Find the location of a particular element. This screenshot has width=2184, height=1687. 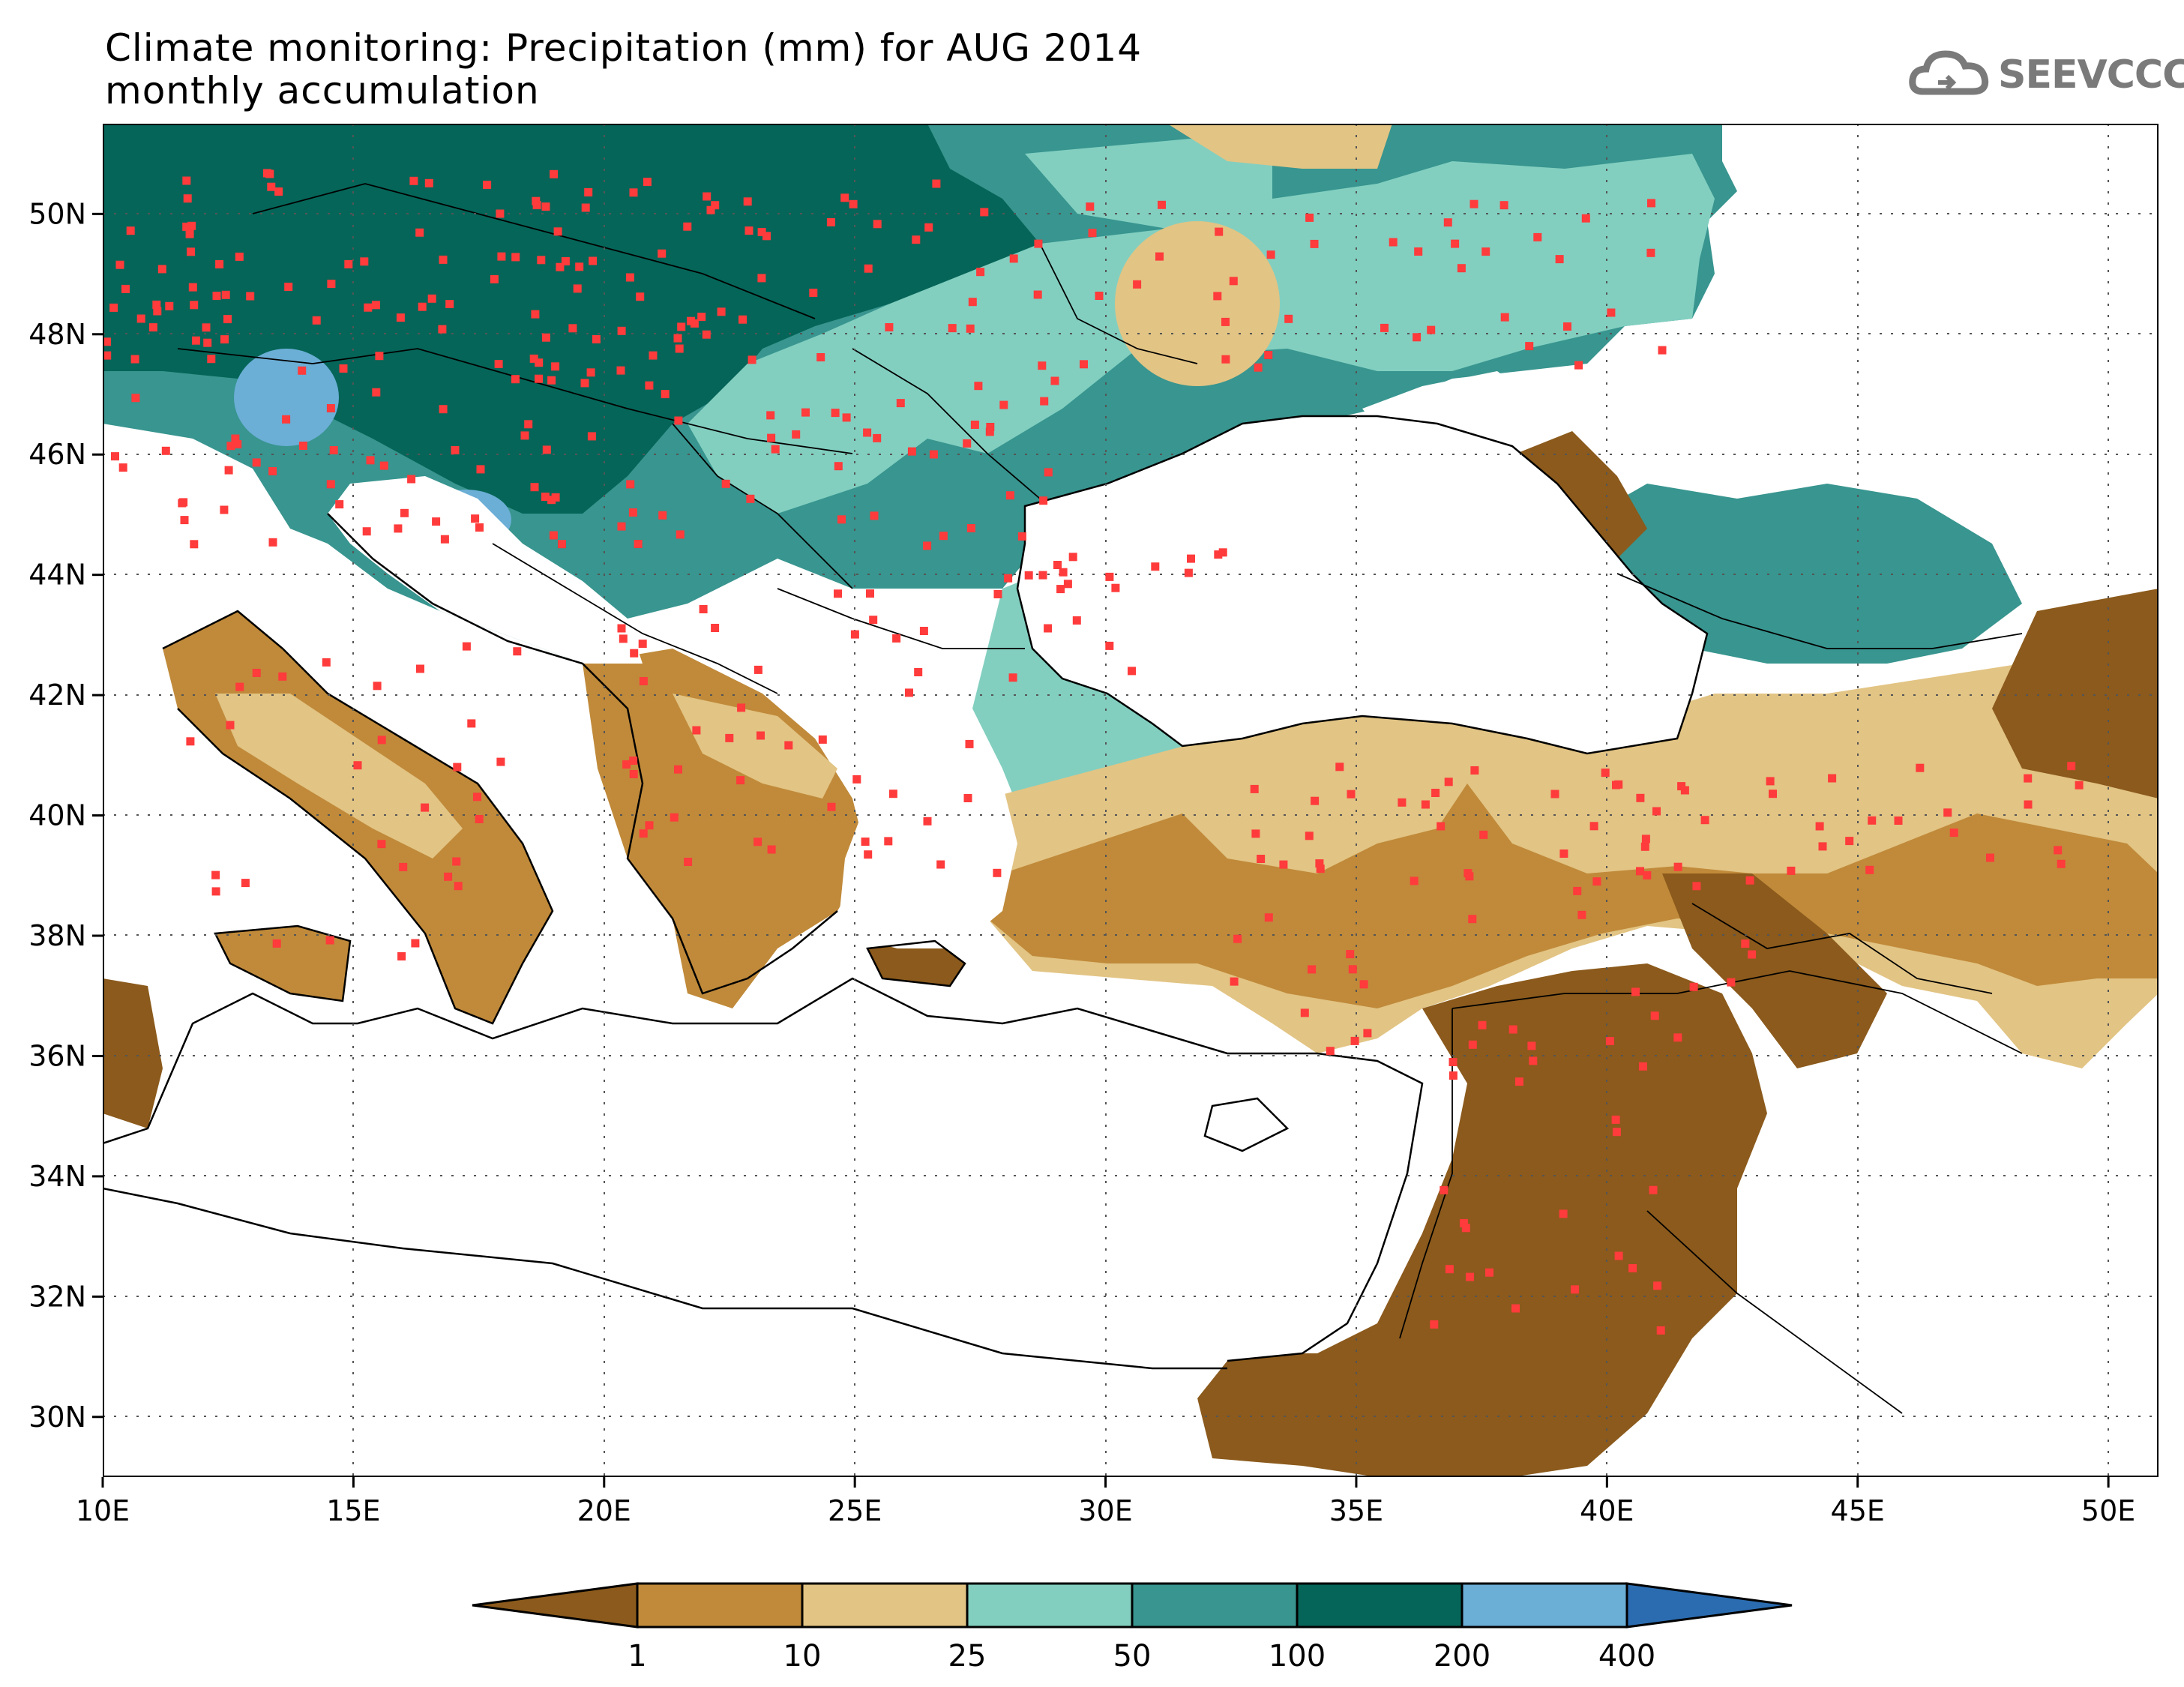

cyprus-coast is located at coordinates (1246, 1124).